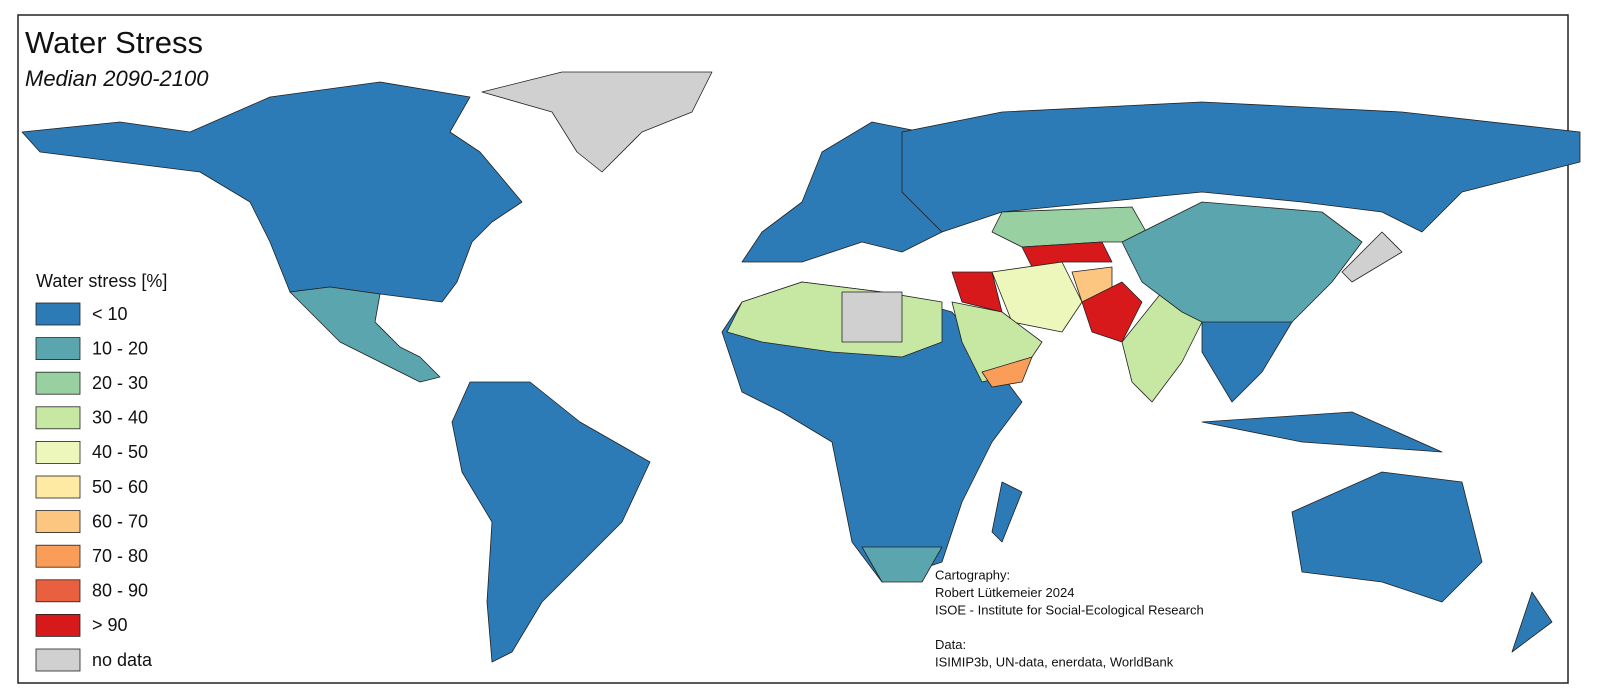 The width and height of the screenshot is (1600, 700). I want to click on russia, so click(1241, 167).